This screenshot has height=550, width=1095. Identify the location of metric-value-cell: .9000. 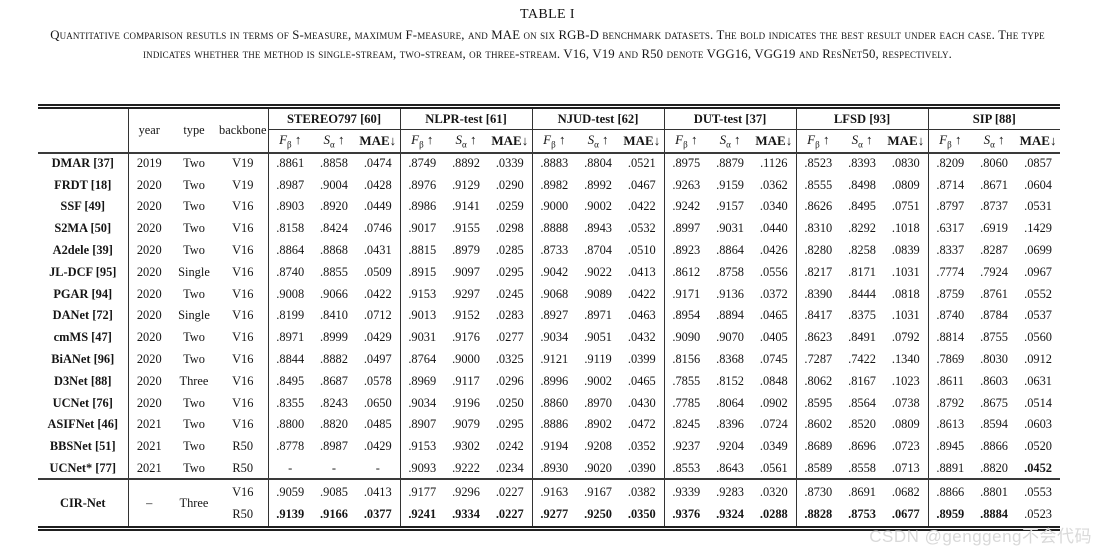
(466, 359).